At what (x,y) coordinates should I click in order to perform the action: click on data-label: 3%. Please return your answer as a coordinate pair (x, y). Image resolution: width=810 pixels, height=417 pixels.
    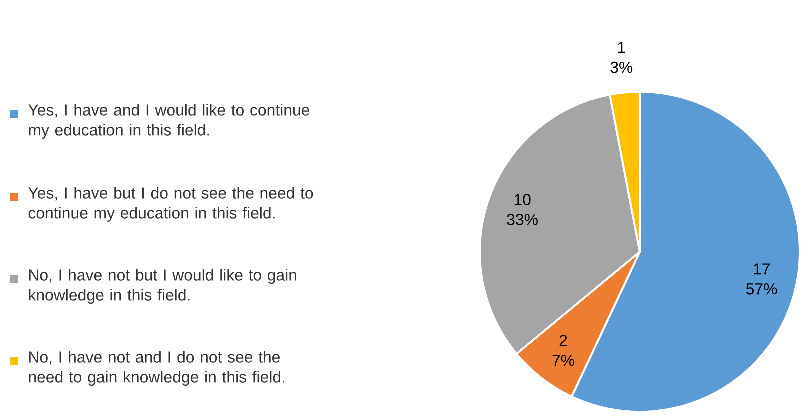
    Looking at the image, I should click on (621, 68).